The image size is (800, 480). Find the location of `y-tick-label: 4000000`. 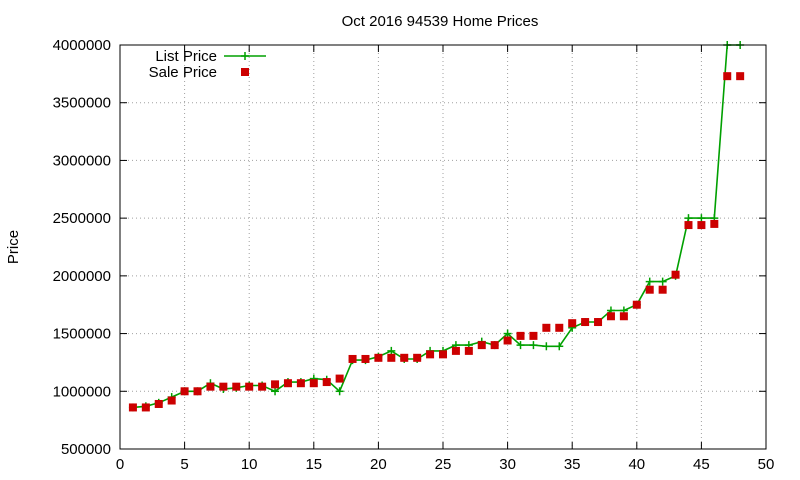

y-tick-label: 4000000 is located at coordinates (82, 45).